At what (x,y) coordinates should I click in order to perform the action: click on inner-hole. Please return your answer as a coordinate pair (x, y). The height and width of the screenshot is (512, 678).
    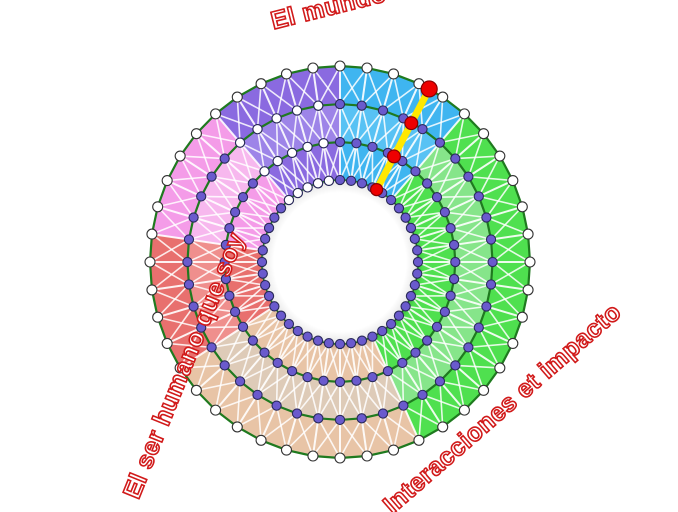
    Looking at the image, I should click on (340, 262).